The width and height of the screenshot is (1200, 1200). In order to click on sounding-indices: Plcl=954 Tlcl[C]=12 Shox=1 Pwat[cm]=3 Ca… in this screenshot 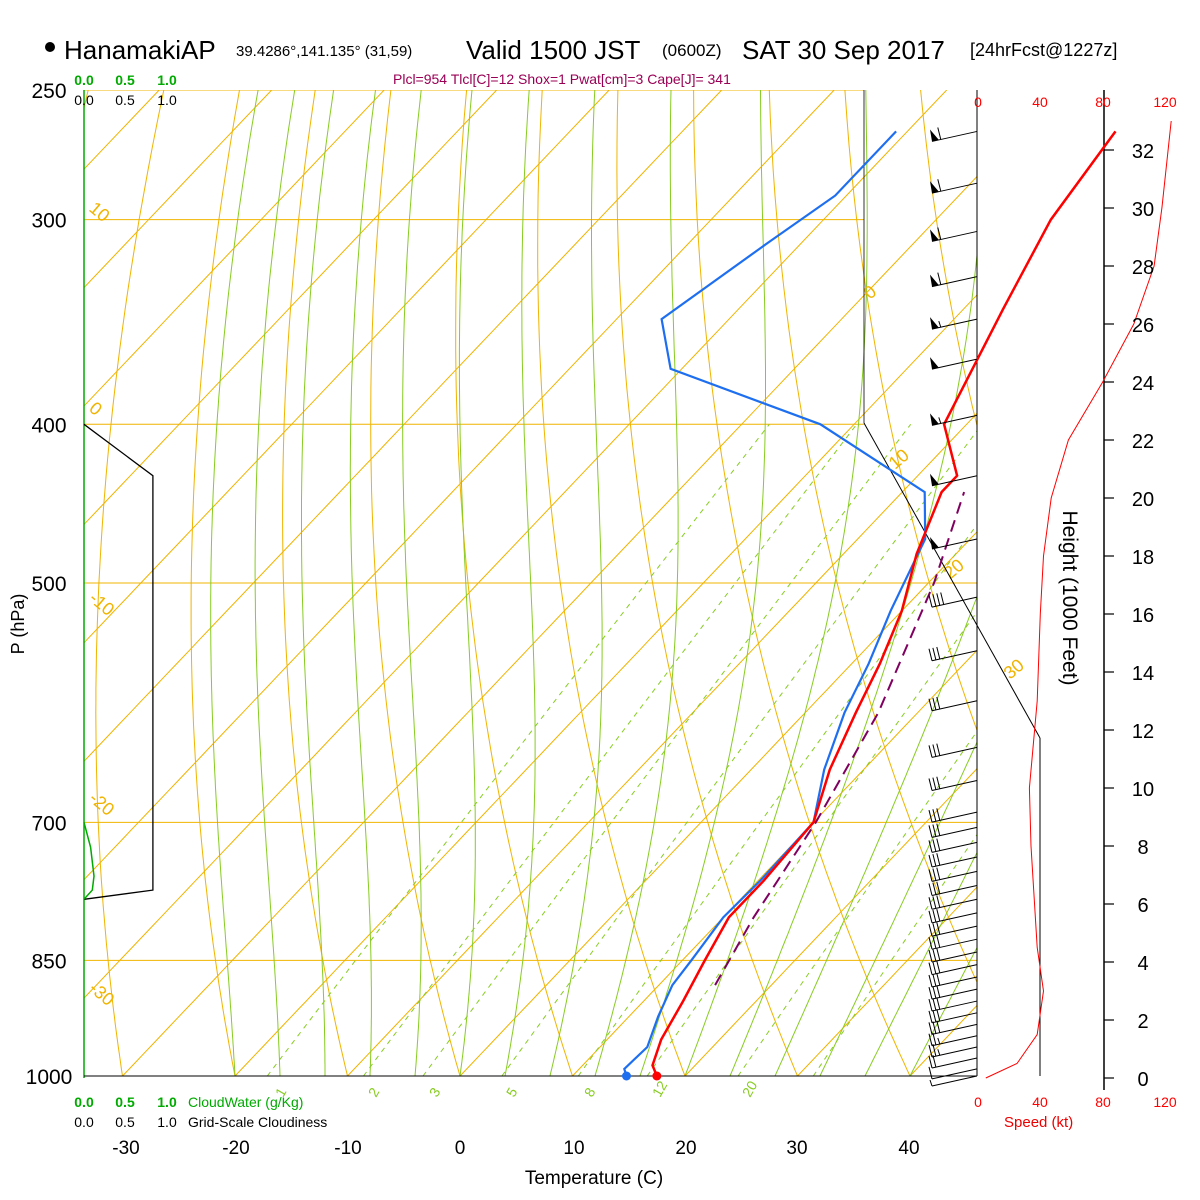, I will do `click(562, 79)`.